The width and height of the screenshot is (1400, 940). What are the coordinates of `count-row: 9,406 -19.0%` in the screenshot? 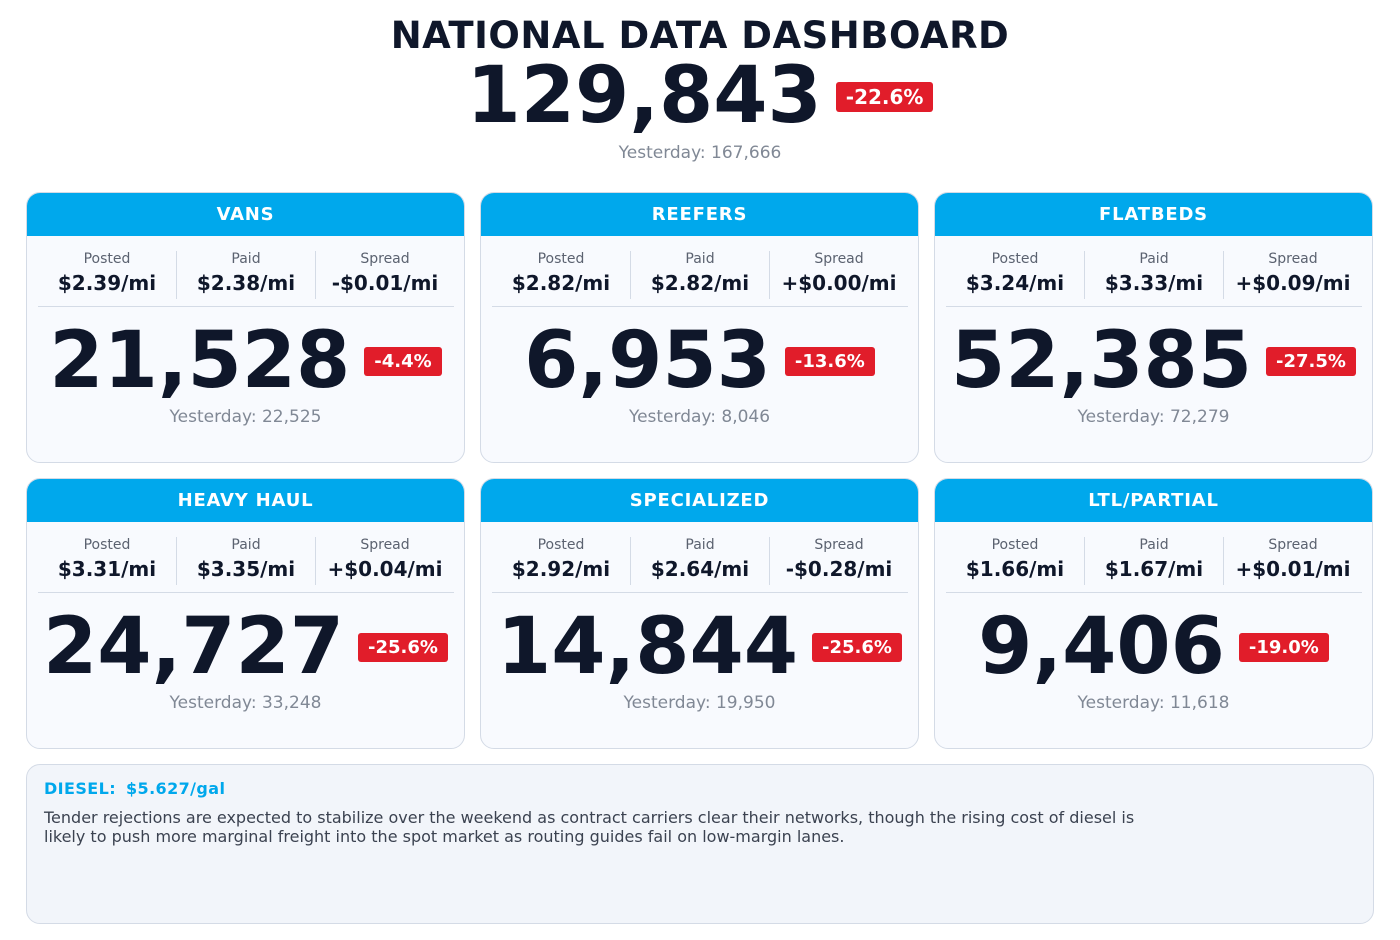 It's located at (1153, 647).